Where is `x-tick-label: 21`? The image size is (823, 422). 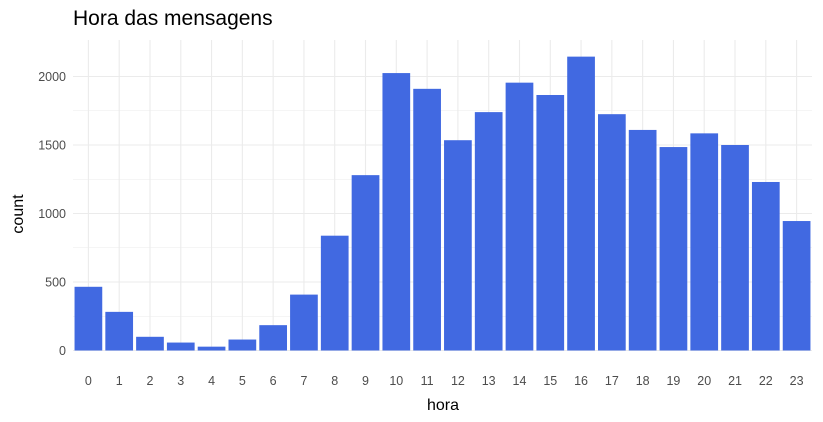 x-tick-label: 21 is located at coordinates (735, 381).